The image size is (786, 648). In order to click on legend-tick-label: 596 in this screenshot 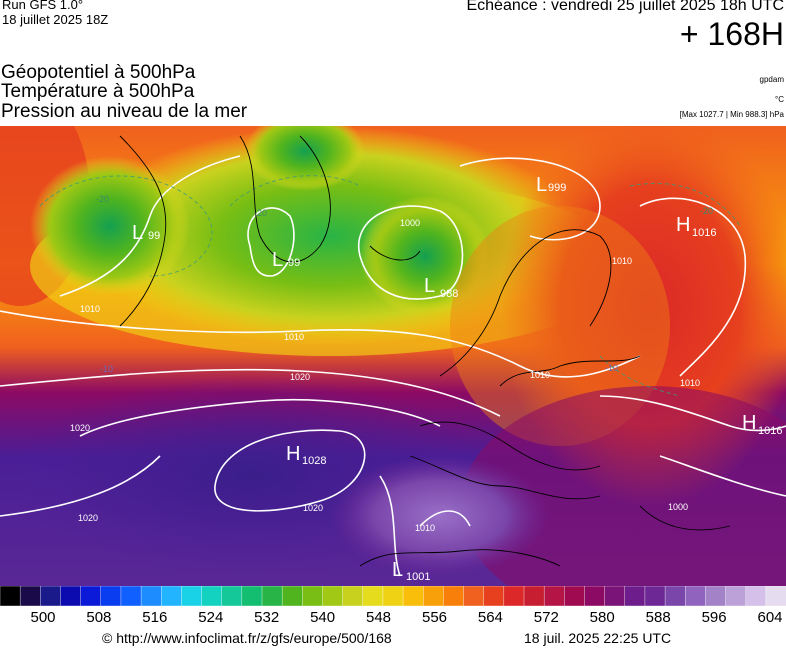, I will do `click(714, 617)`.